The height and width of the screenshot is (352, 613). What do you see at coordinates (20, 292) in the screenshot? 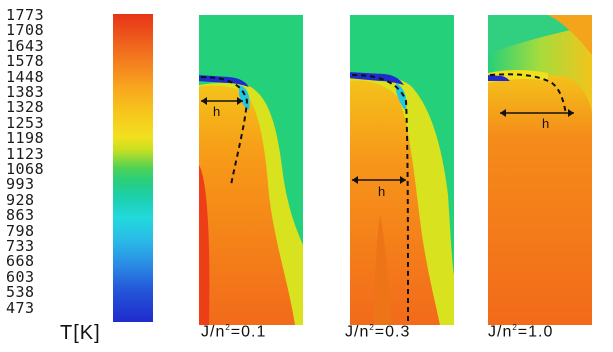
I see `colorbar-tick-label: 538` at bounding box center [20, 292].